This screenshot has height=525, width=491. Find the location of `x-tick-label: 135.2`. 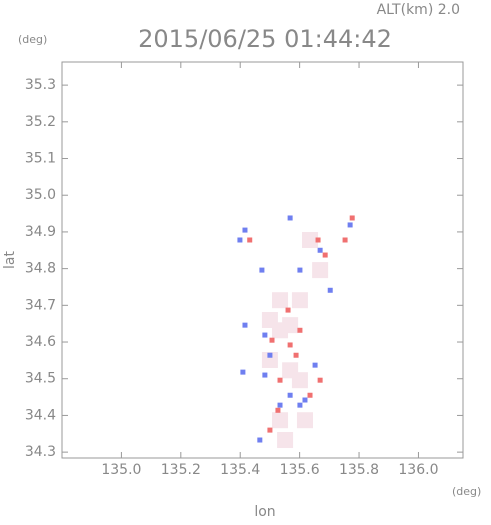

x-tick-label: 135.2 is located at coordinates (181, 470).